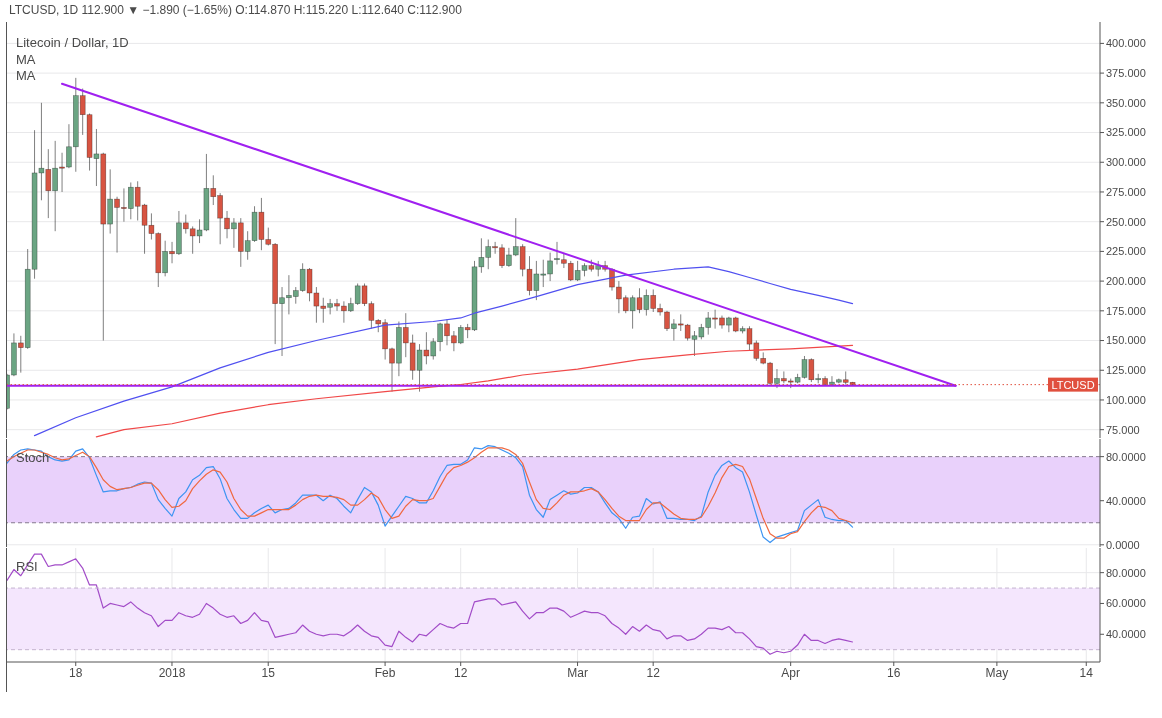 Image resolution: width=1162 pixels, height=718 pixels. Describe the element at coordinates (385, 672) in the screenshot. I see `x-tick-label: Feb` at that location.